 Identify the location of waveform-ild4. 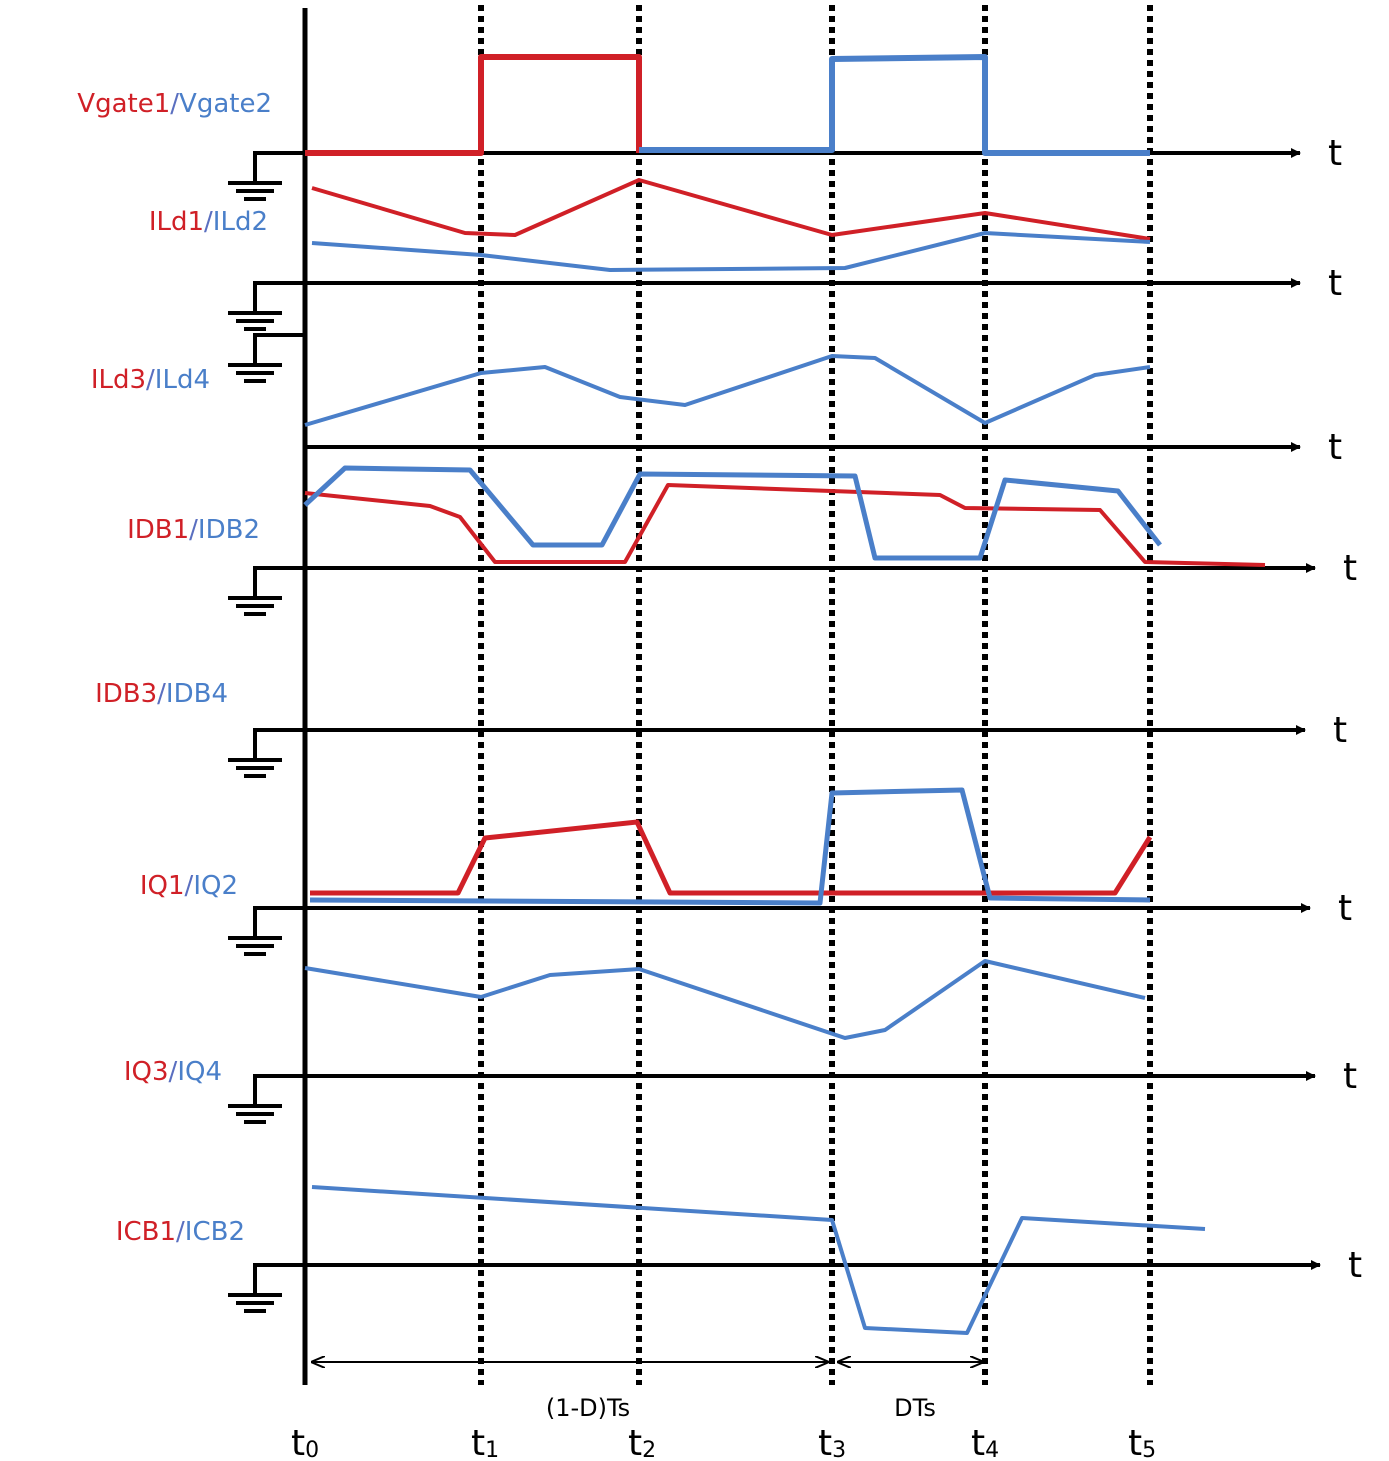
(727, 390).